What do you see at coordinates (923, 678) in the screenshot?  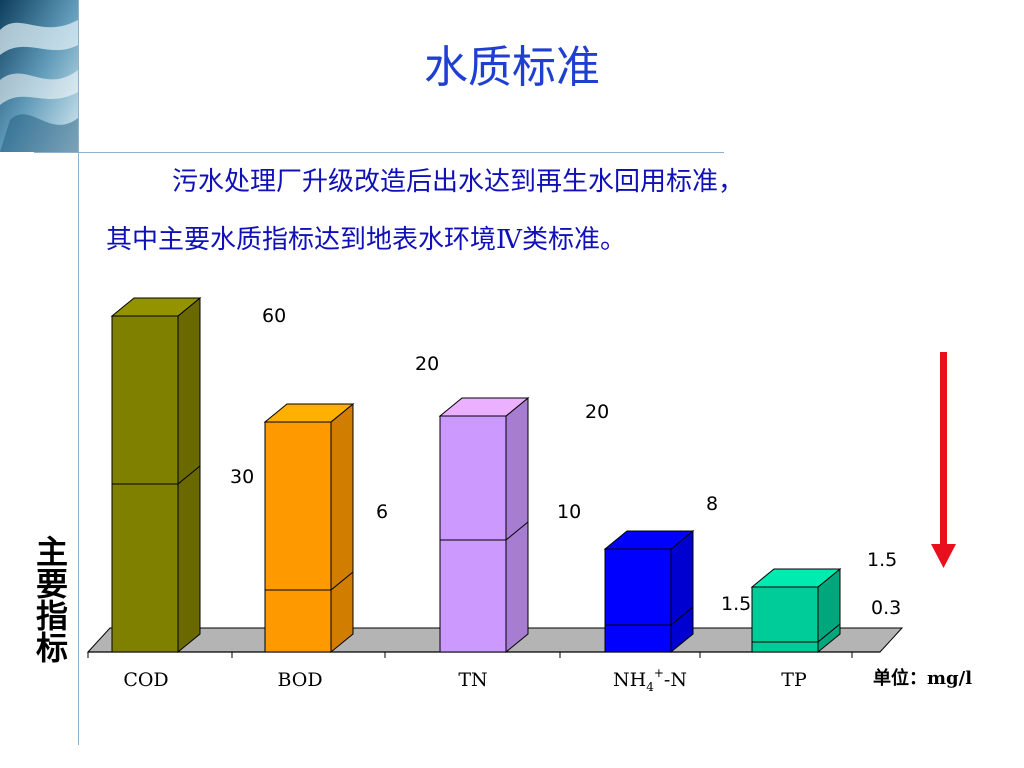 I see `unit-label: 单位：mg/l` at bounding box center [923, 678].